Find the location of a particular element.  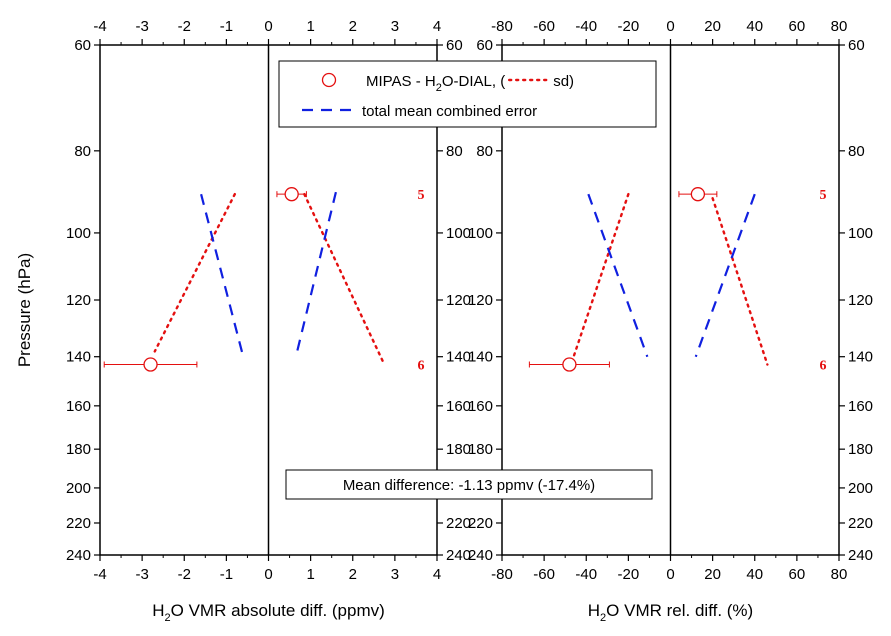

annotation-frame is located at coordinates (469, 484).